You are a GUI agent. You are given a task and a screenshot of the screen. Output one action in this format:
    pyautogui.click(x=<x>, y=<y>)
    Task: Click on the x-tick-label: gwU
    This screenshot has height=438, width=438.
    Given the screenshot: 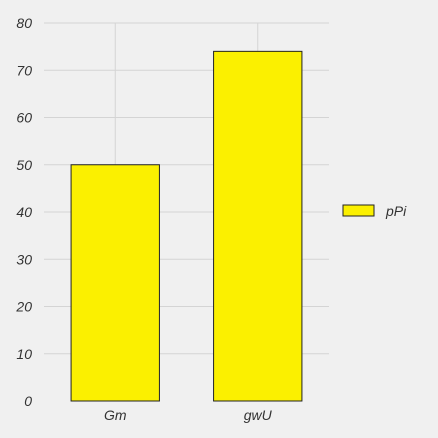 What is the action you would take?
    pyautogui.click(x=258, y=415)
    